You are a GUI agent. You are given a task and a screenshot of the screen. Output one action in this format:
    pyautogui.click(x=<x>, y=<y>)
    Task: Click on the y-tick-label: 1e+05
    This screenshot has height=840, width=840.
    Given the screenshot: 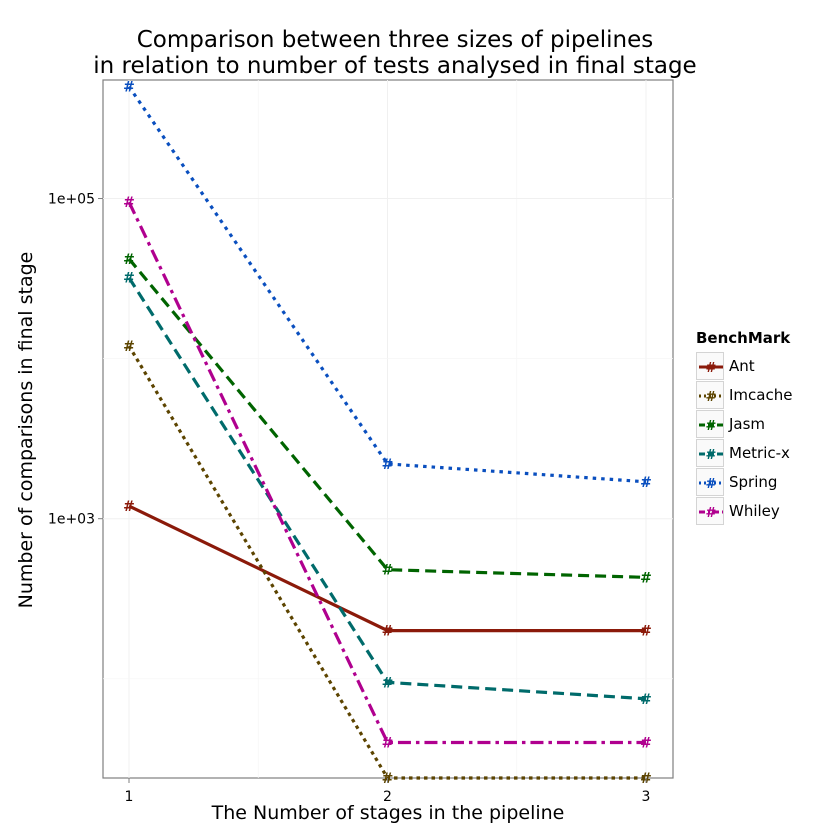 What is the action you would take?
    pyautogui.click(x=71, y=200)
    